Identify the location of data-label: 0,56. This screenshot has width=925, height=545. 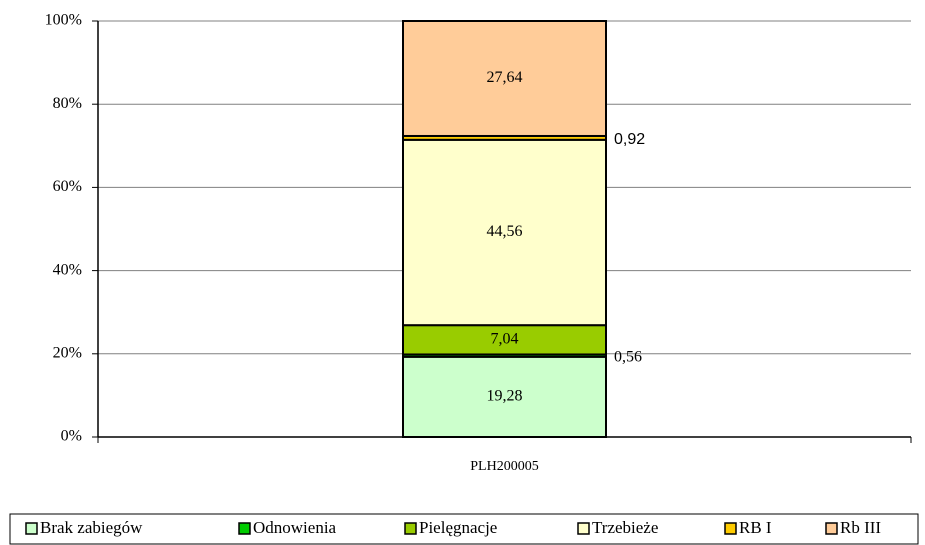
(628, 356).